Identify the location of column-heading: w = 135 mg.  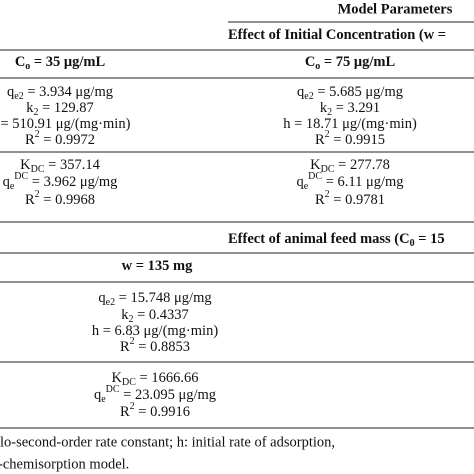
(157, 266).